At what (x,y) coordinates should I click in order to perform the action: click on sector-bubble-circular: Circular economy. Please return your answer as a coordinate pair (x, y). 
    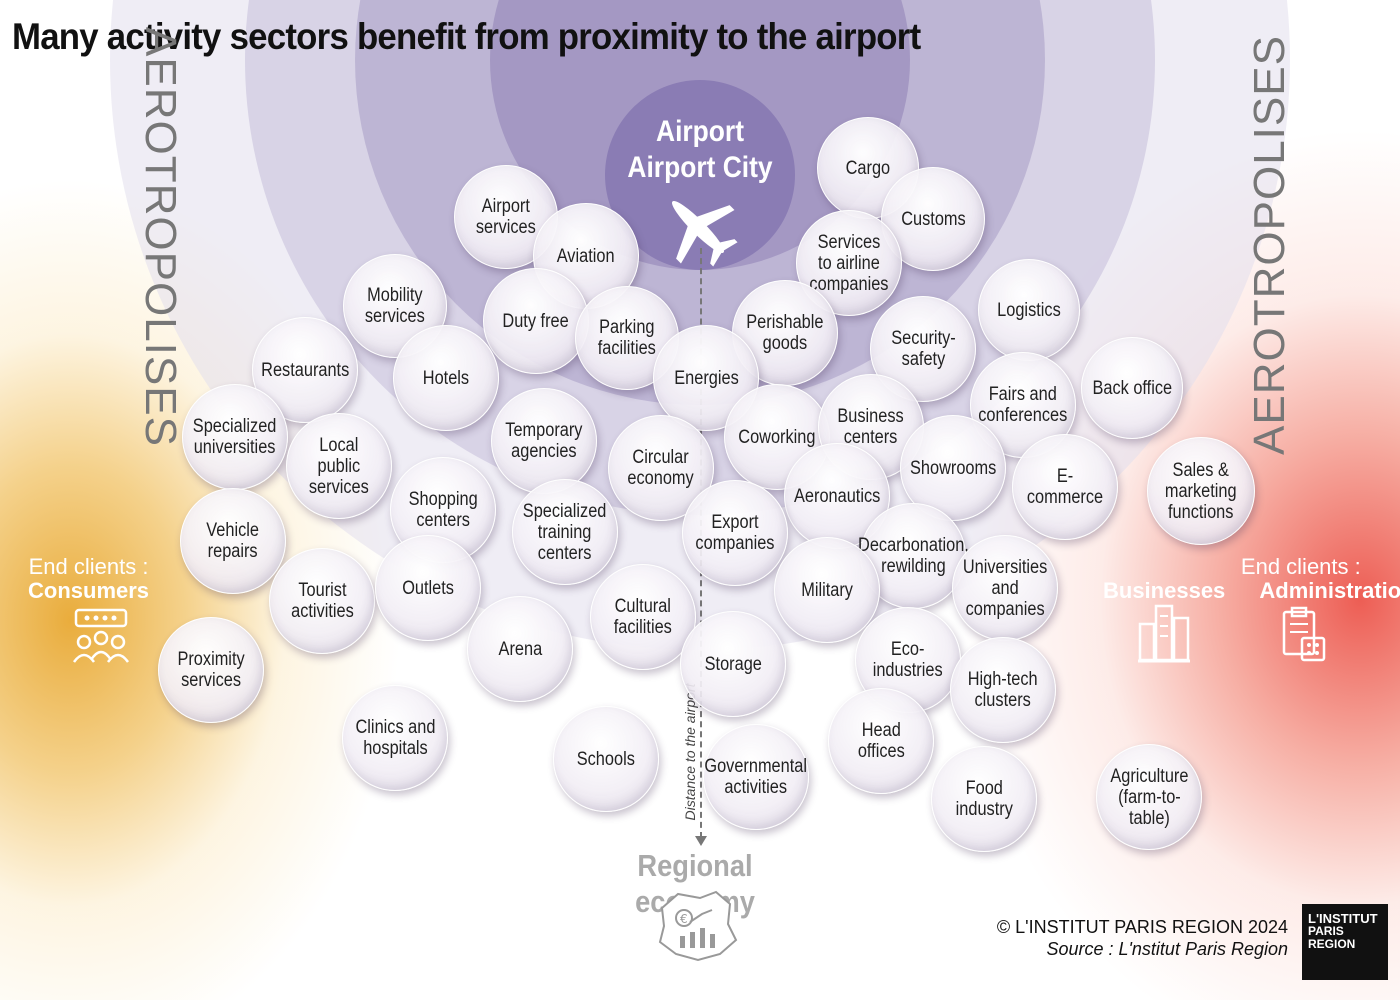
    Looking at the image, I should click on (661, 468).